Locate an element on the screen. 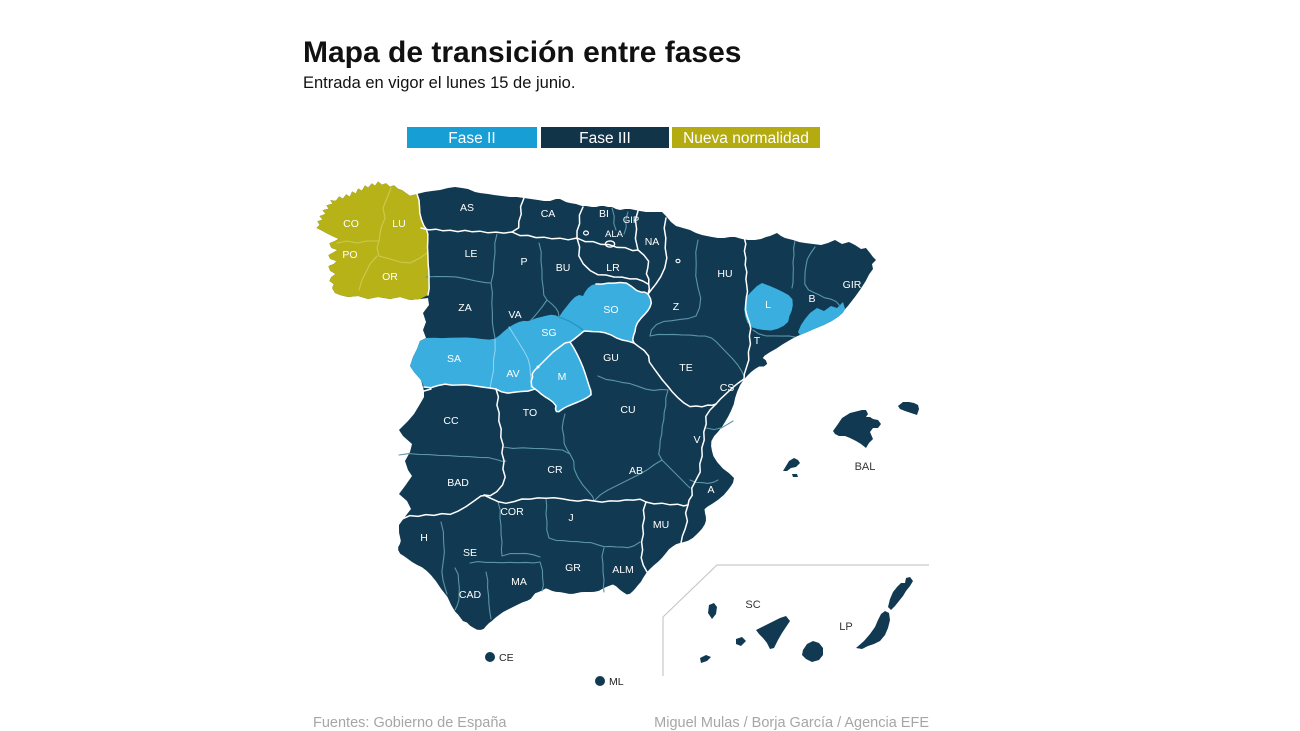 The width and height of the screenshot is (1300, 731). svg-text: BAD is located at coordinates (458, 483).